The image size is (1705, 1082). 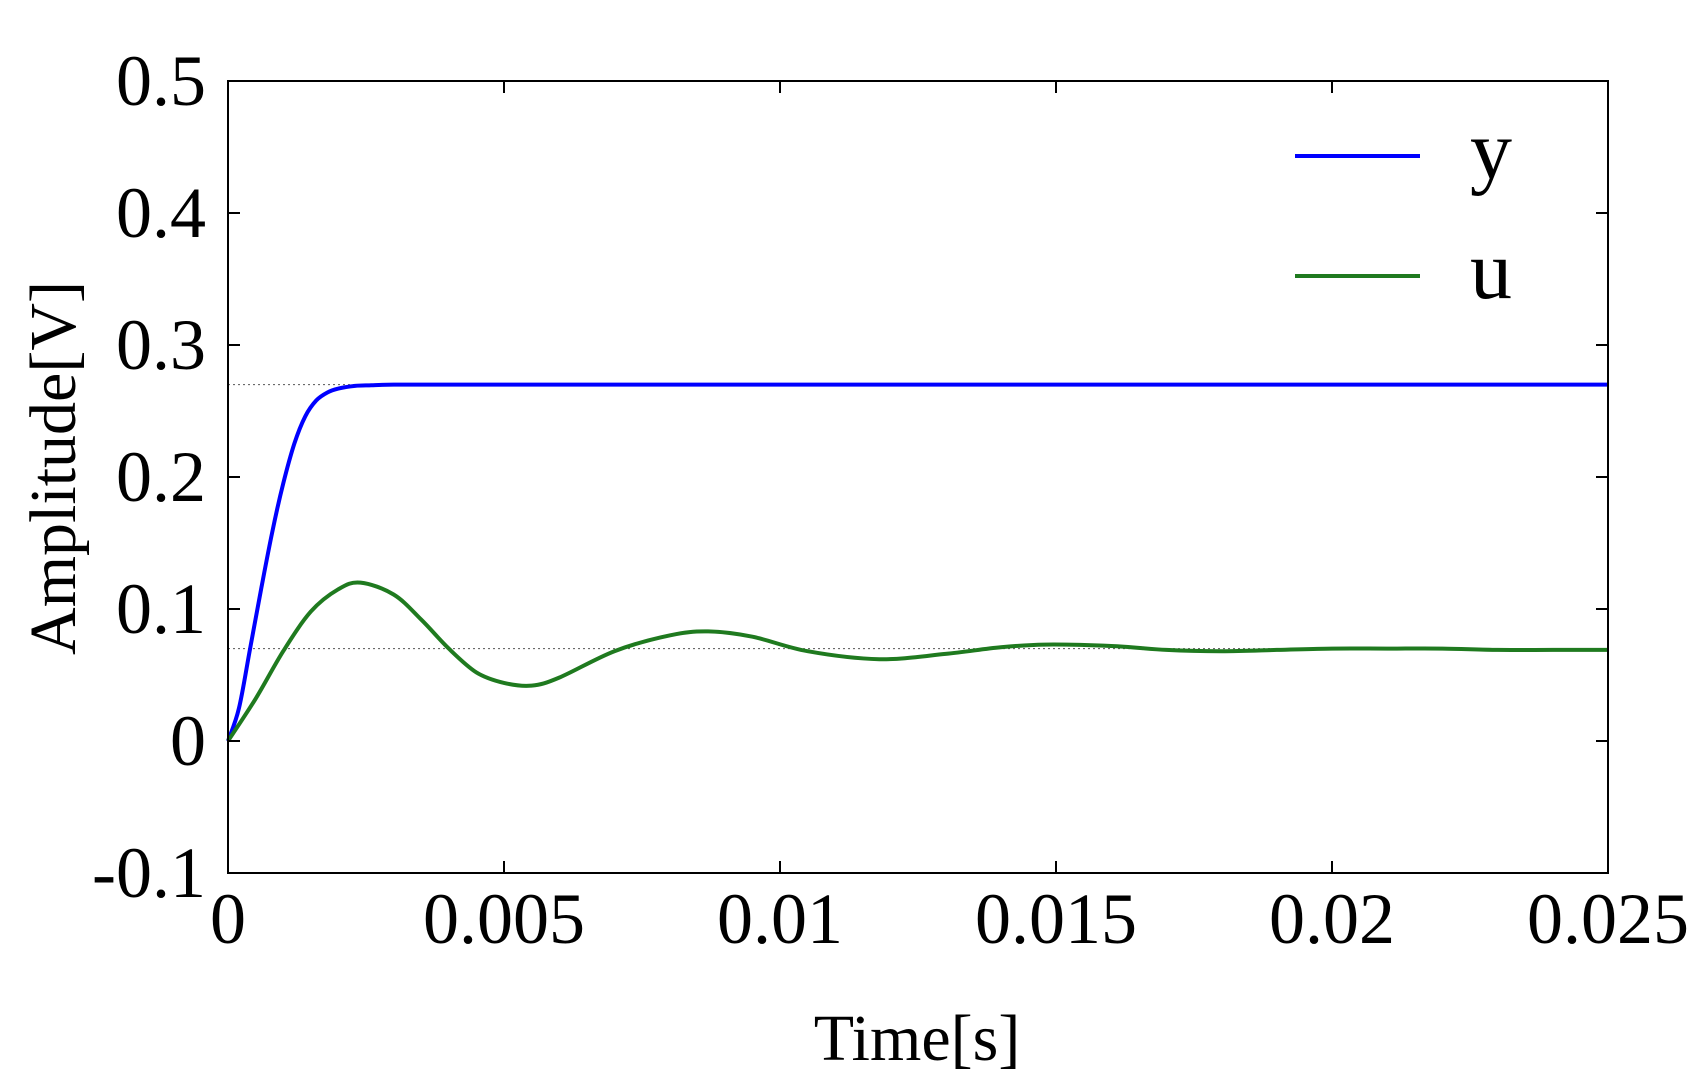 What do you see at coordinates (1332, 919) in the screenshot?
I see `x-tick-label: 0.02` at bounding box center [1332, 919].